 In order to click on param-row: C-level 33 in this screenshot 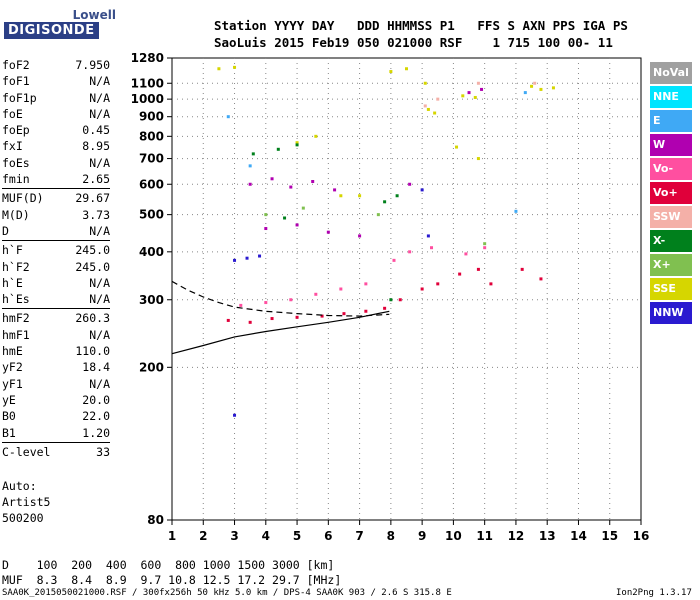, I will do `click(56, 452)`.